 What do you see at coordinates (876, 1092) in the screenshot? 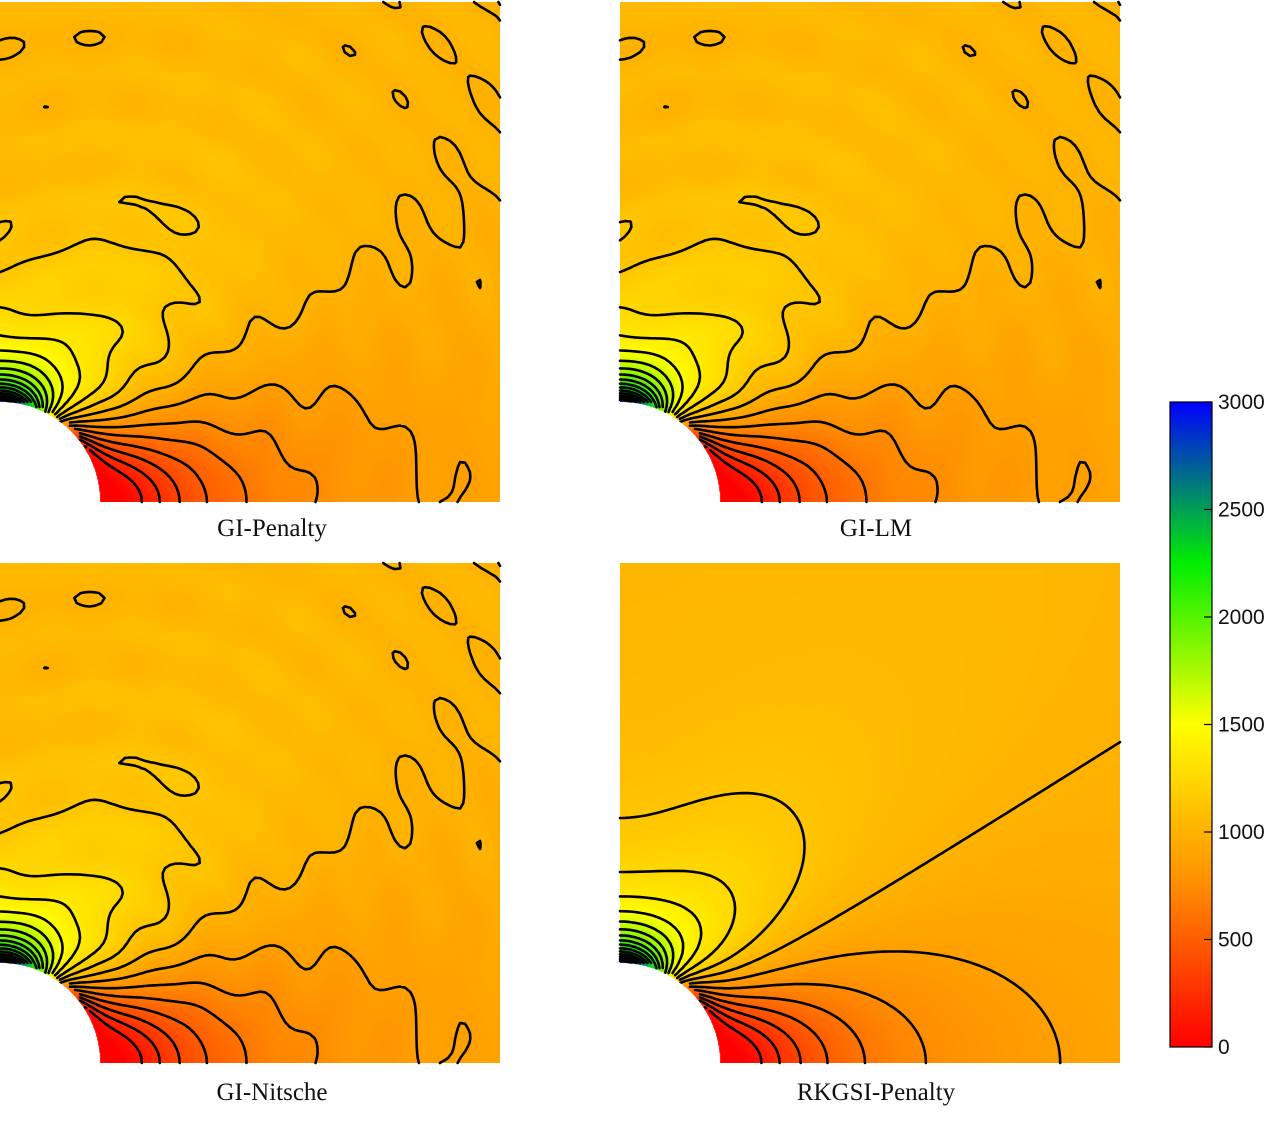
I see `panel-caption-3: RKGSI-Penalty` at bounding box center [876, 1092].